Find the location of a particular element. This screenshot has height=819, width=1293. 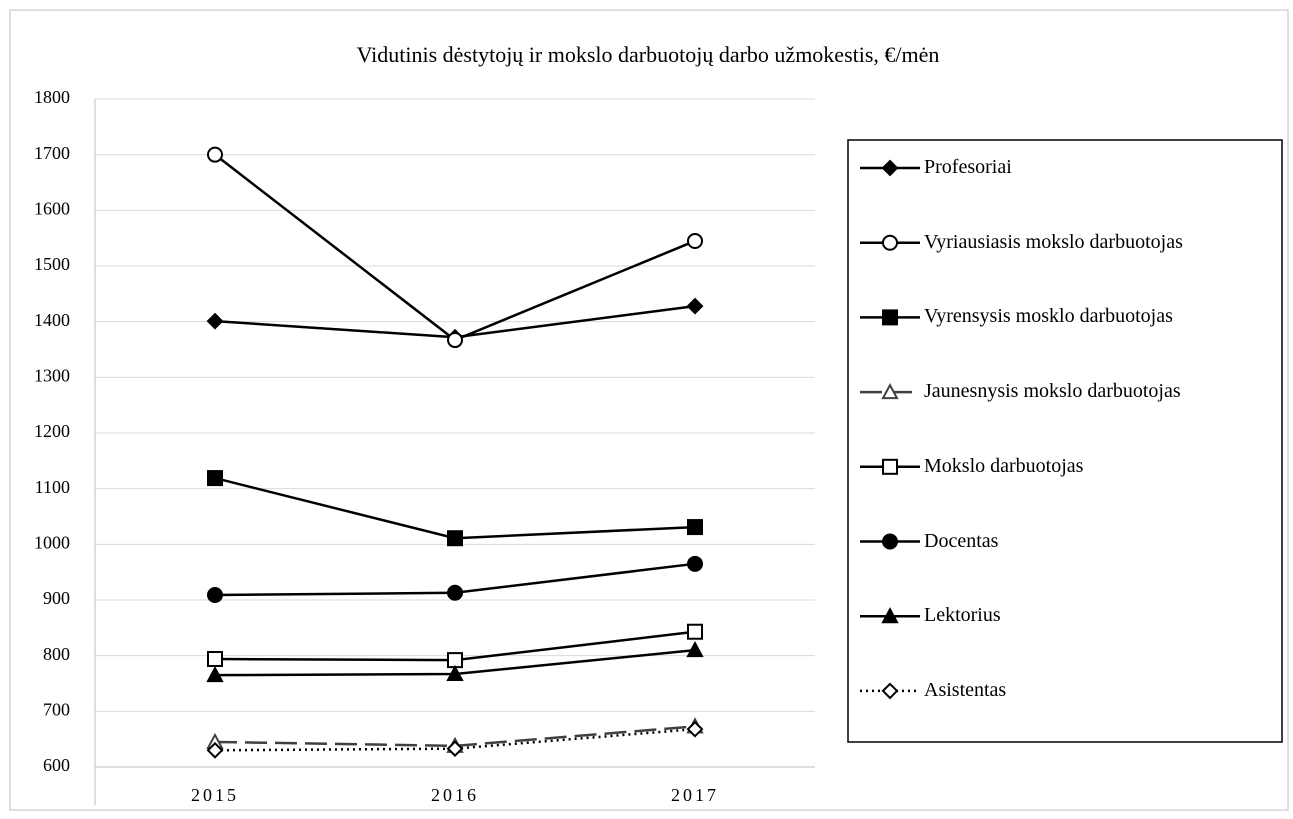

legend-item: Profesoriai is located at coordinates (968, 167).